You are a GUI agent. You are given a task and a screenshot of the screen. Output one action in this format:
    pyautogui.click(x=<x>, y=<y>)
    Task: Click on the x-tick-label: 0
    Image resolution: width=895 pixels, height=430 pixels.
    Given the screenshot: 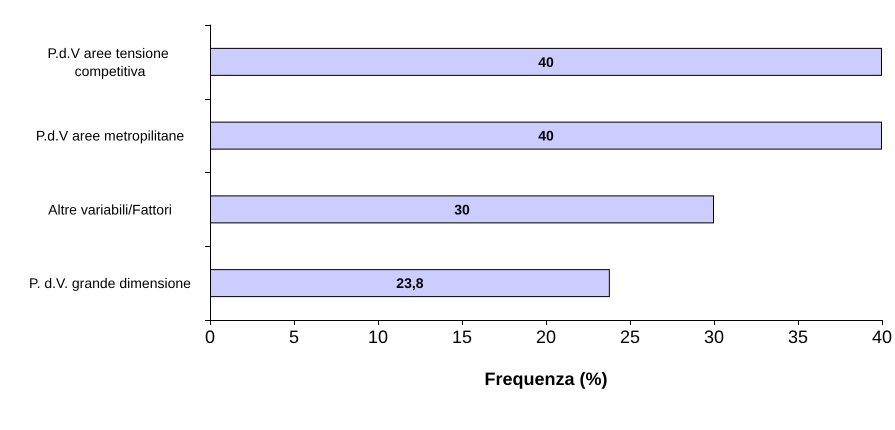 What is the action you would take?
    pyautogui.click(x=210, y=337)
    